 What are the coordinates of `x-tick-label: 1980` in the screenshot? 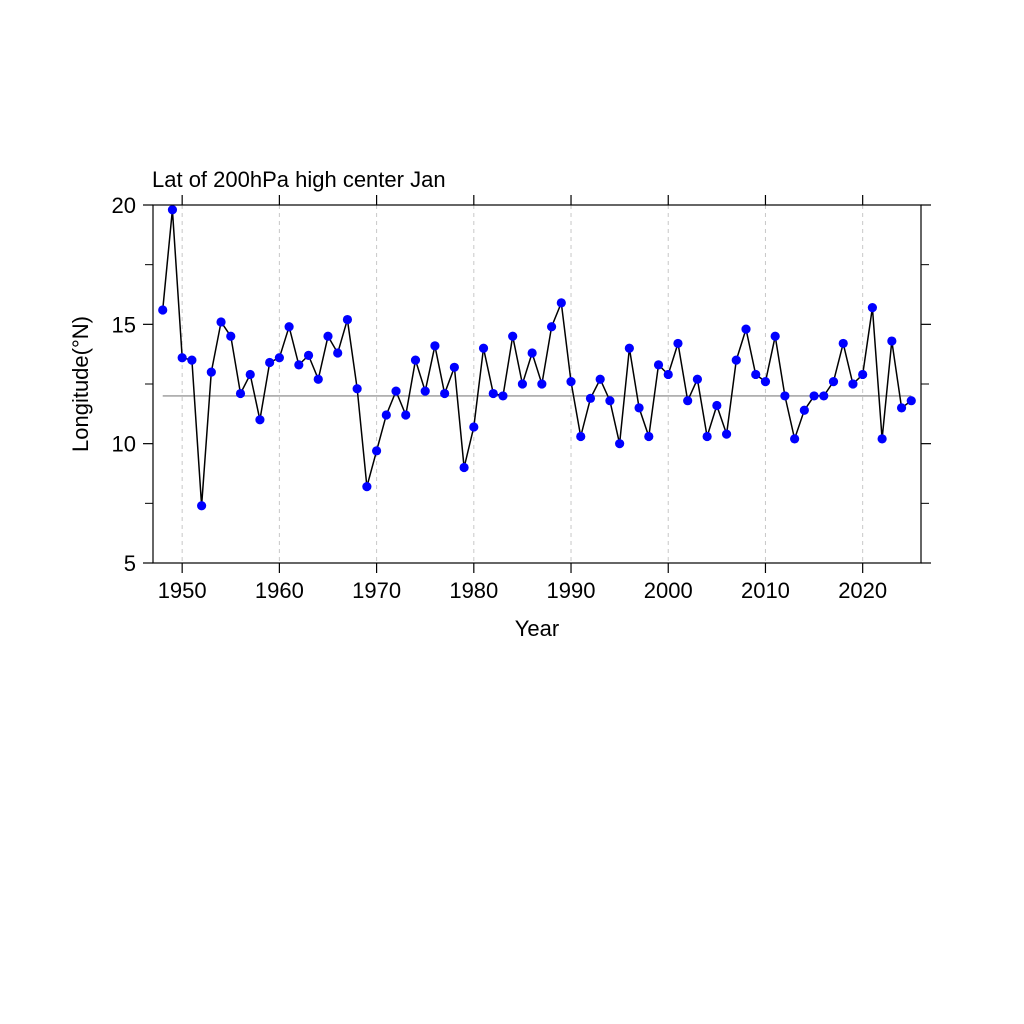 It's located at (473, 590).